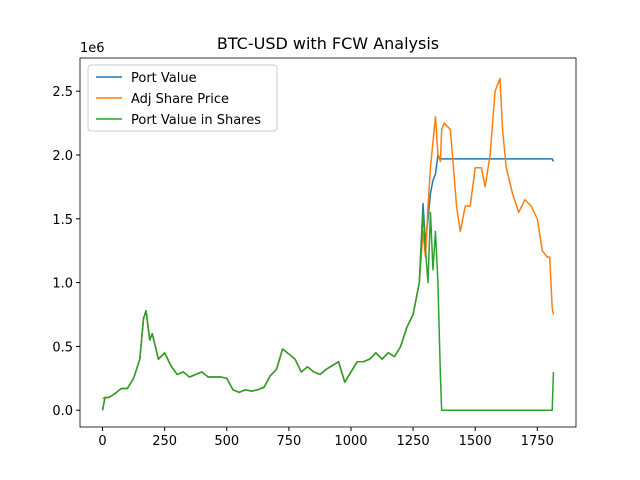 The width and height of the screenshot is (640, 480). I want to click on y-tick-label: 0.5, so click(62, 347).